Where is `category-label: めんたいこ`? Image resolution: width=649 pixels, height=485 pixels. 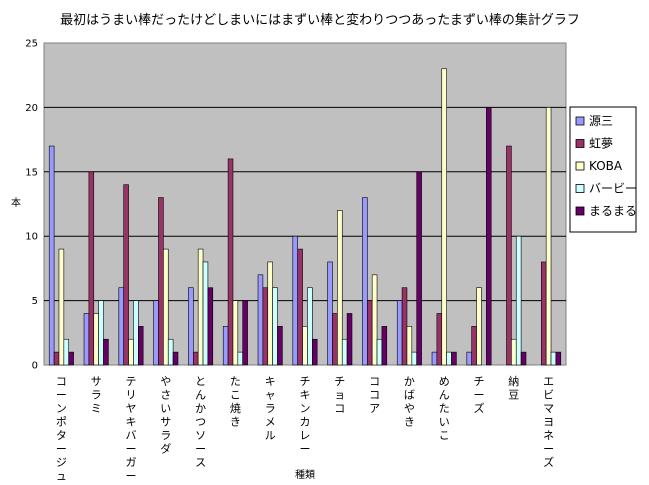 category-label: めんたいこ is located at coordinates (444, 408).